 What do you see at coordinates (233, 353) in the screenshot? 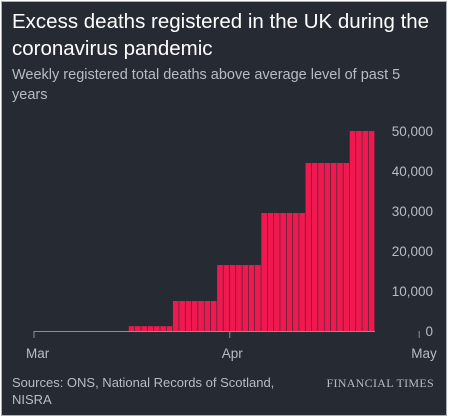
I see `x-tick-label: Apr` at bounding box center [233, 353].